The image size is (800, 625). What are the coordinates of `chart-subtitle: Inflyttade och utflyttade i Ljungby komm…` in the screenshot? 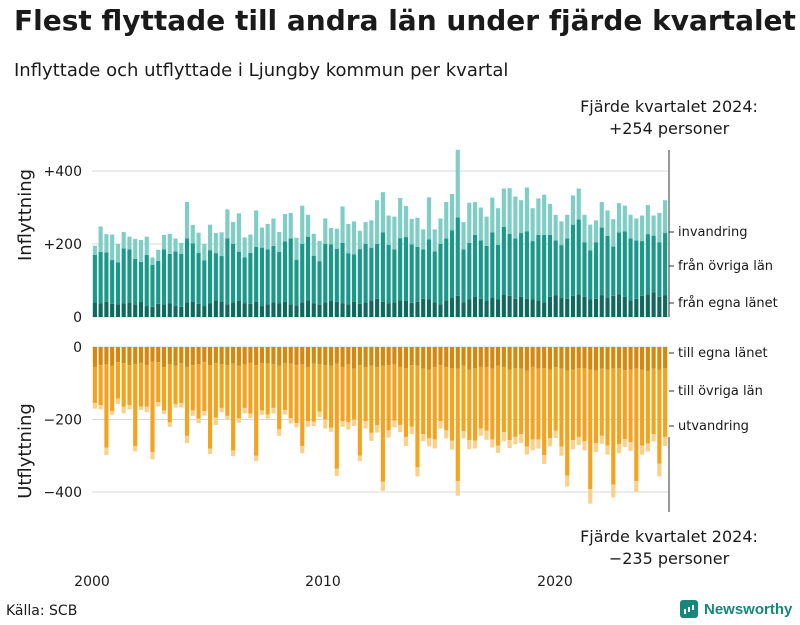 It's located at (261, 70).